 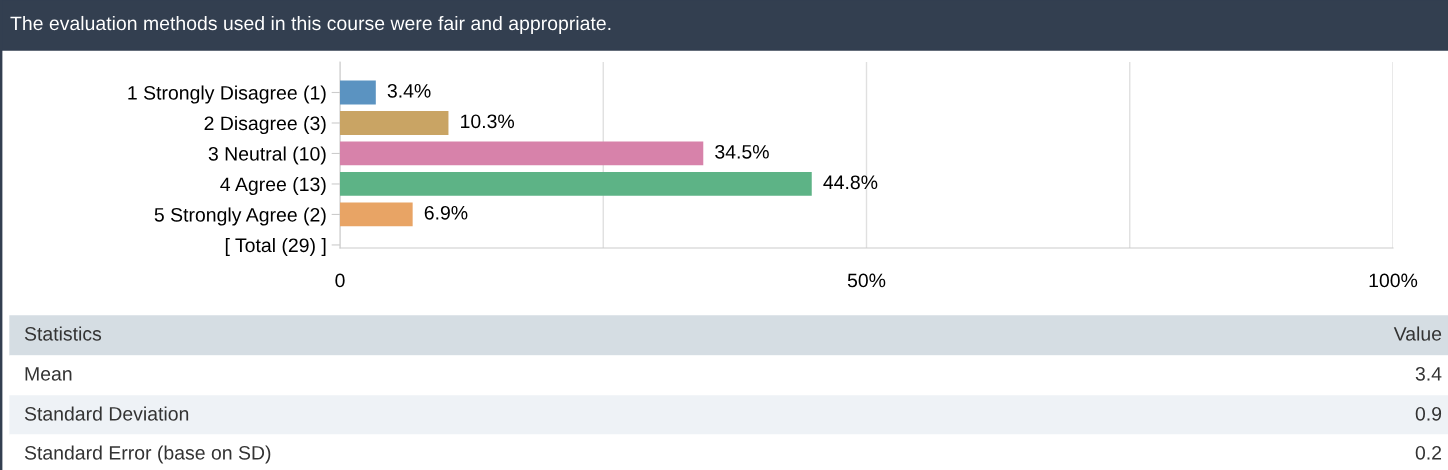 I want to click on y-tick-label: [ Total (29) ], so click(x=275, y=247).